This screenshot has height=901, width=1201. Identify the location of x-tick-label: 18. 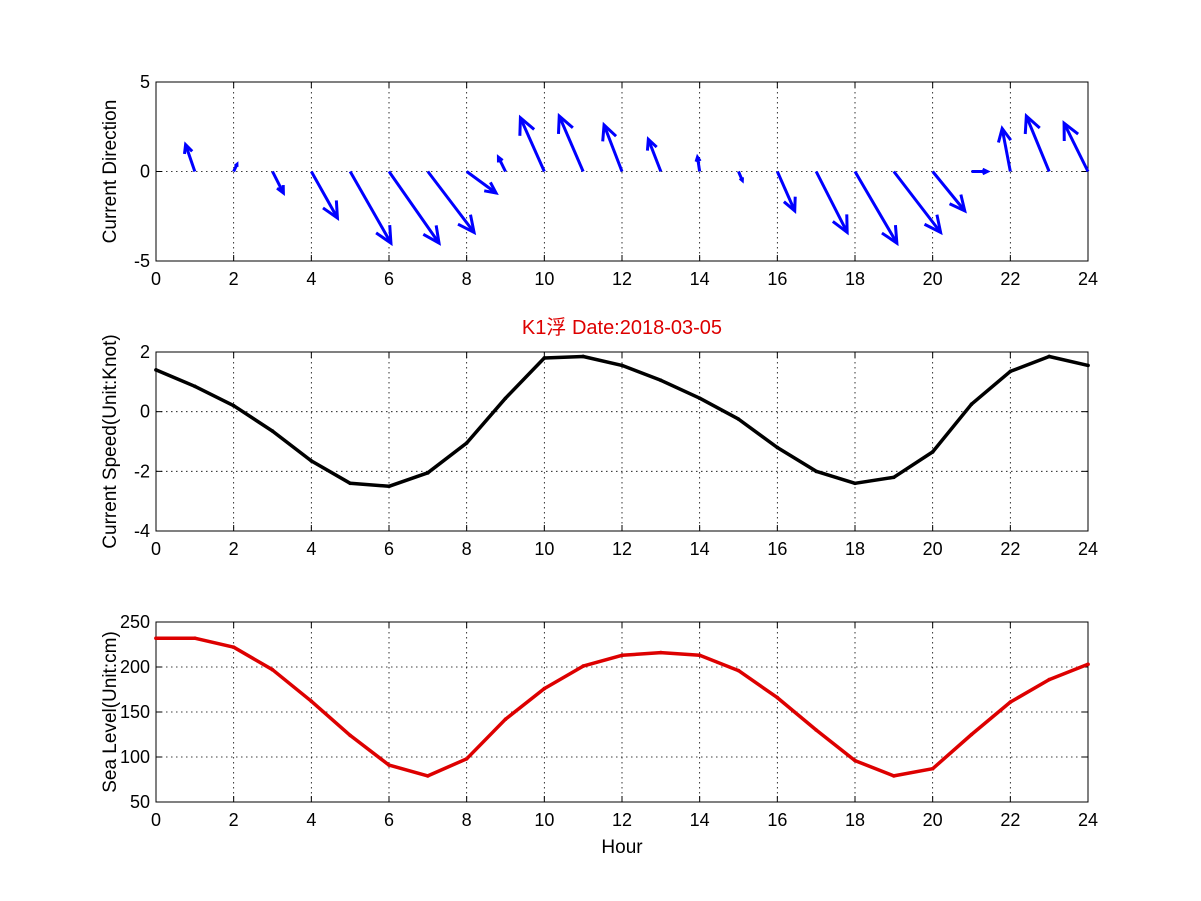
(855, 279).